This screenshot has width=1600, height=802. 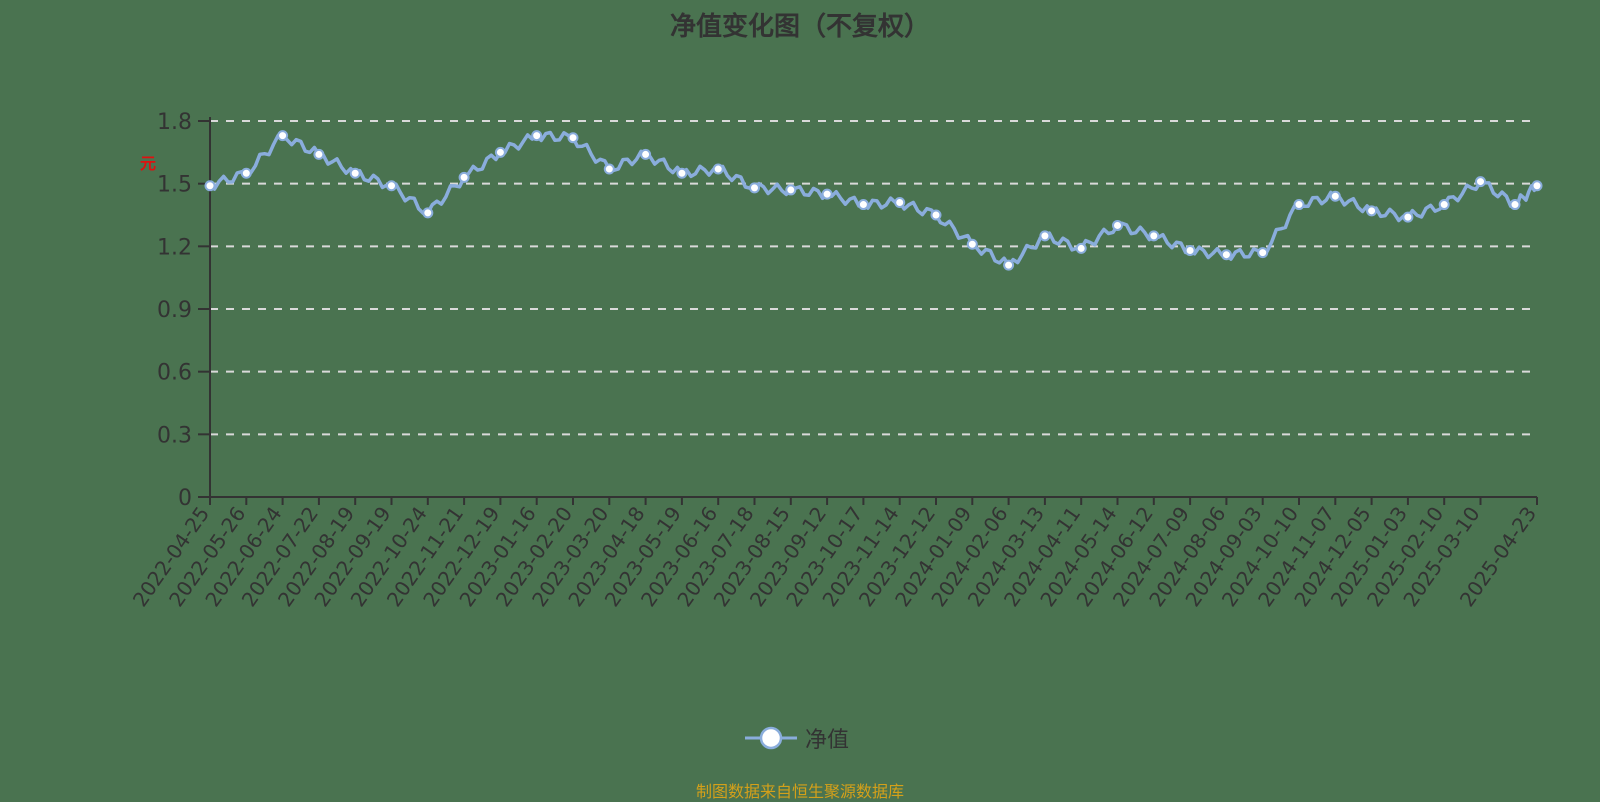 What do you see at coordinates (799, 791) in the screenshot?
I see `data-source-footer: 制图数据来自恒生聚源数据库` at bounding box center [799, 791].